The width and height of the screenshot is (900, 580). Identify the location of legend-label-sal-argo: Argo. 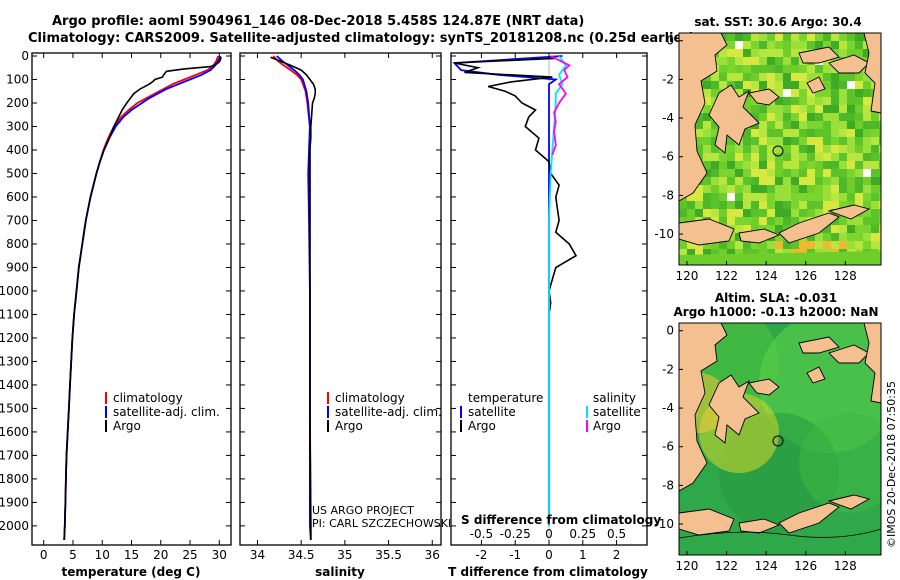
(607, 426).